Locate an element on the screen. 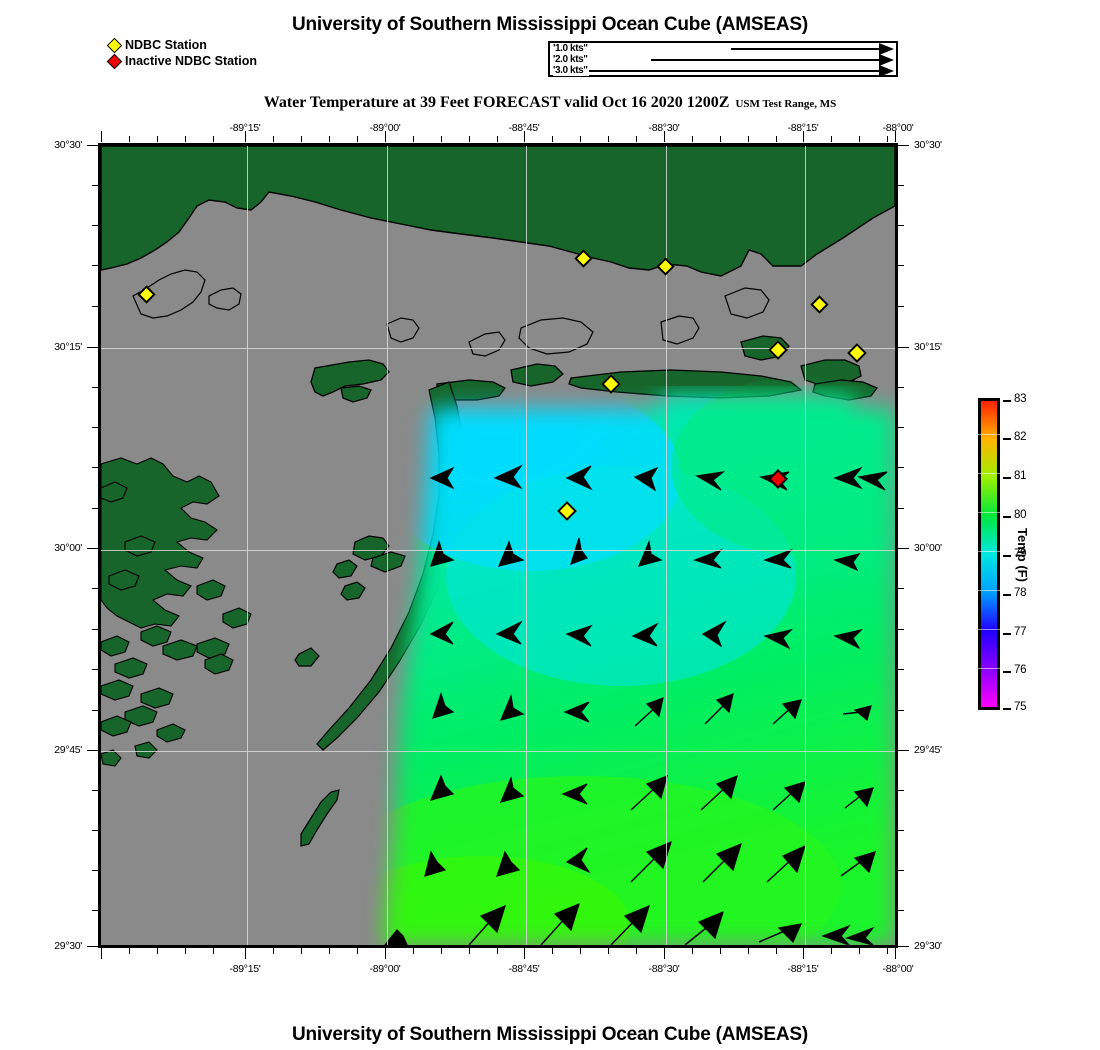 The height and width of the screenshot is (1050, 1100). land-masses is located at coordinates (498, 211).